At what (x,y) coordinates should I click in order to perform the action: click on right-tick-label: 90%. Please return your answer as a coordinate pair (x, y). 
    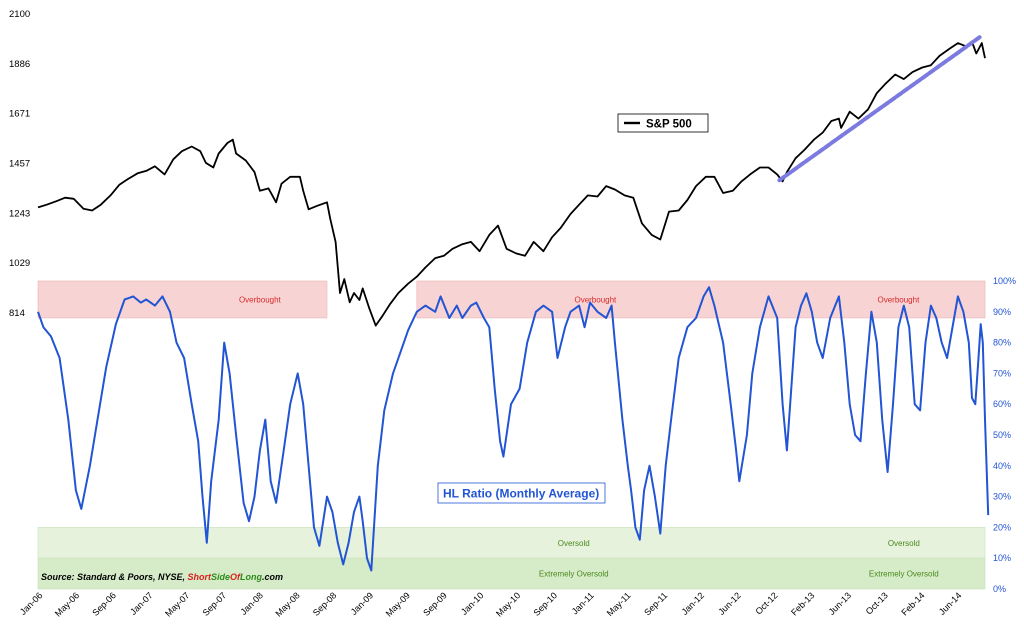
    Looking at the image, I should click on (1002, 312).